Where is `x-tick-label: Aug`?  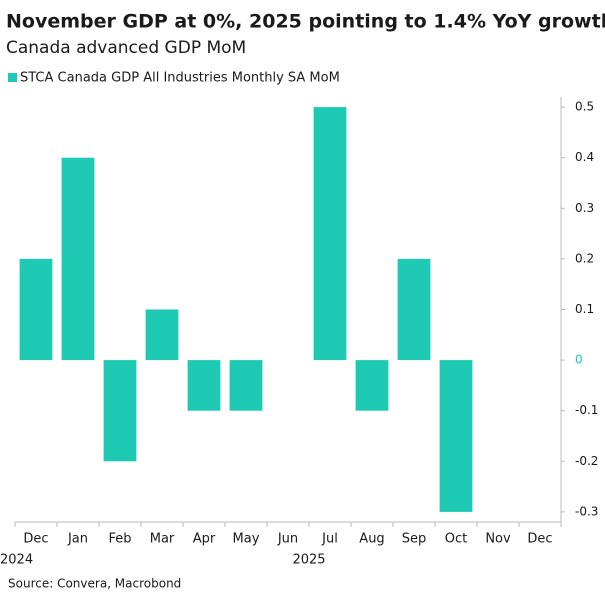
x-tick-label: Aug is located at coordinates (371, 539).